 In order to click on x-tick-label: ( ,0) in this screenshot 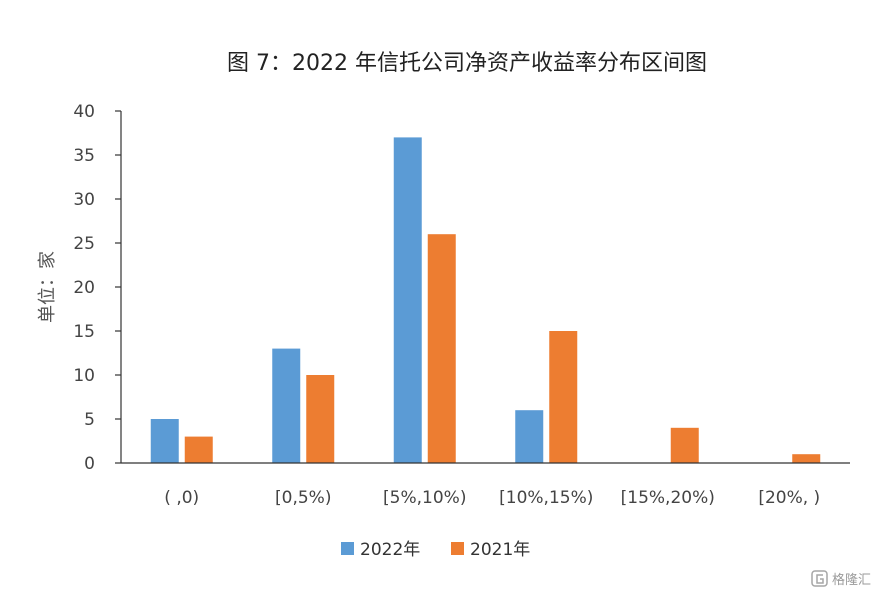, I will do `click(181, 498)`.